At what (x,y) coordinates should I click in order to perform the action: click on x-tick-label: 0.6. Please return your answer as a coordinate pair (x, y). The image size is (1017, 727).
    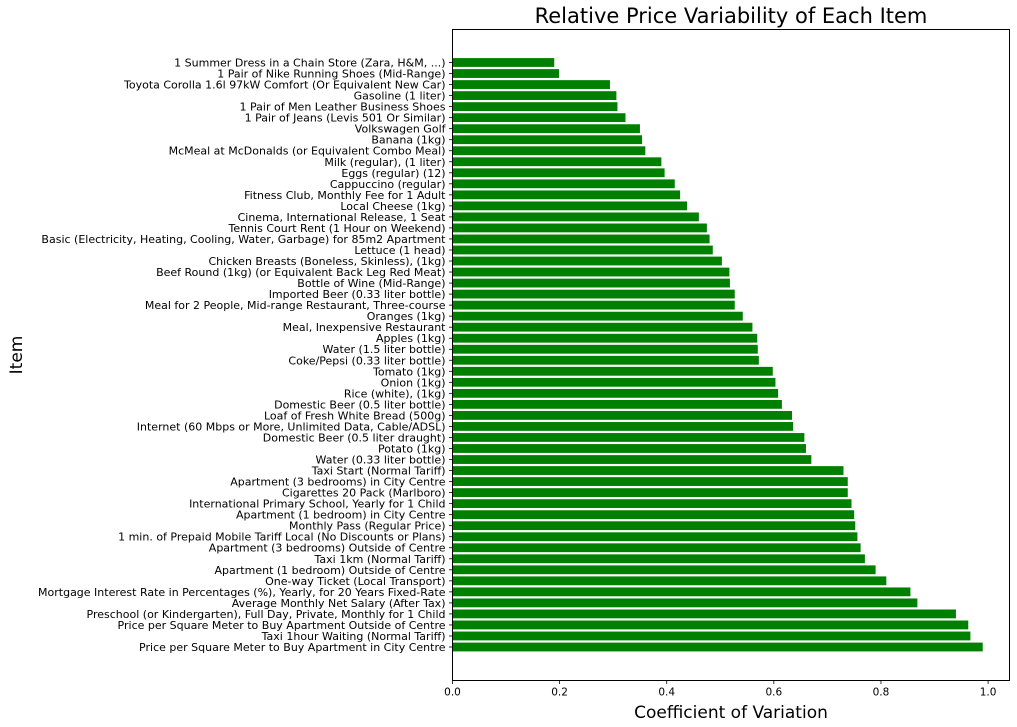
    Looking at the image, I should click on (773, 693).